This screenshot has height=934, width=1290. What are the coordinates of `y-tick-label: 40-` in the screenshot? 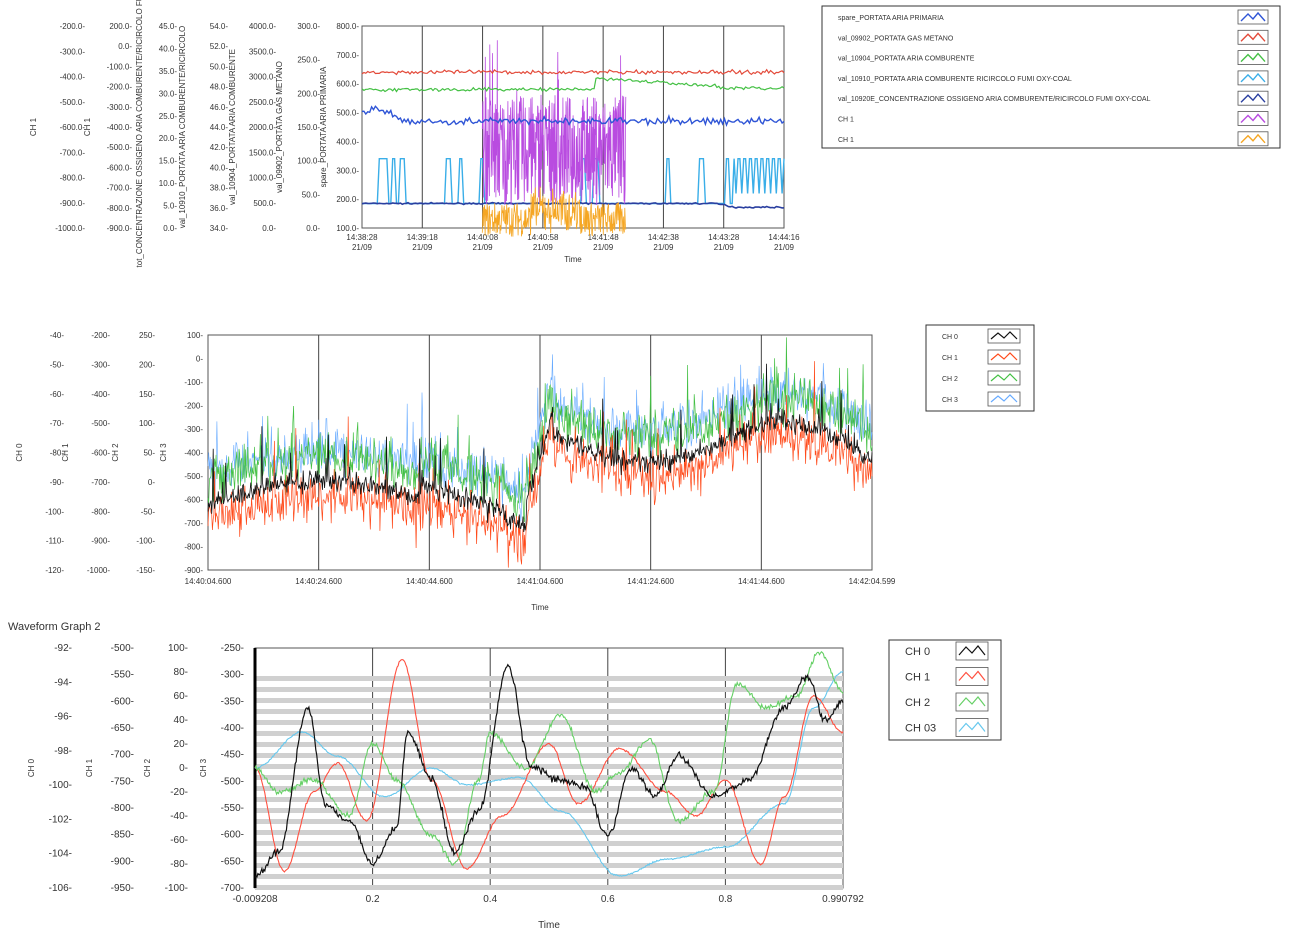 It's located at (181, 720).